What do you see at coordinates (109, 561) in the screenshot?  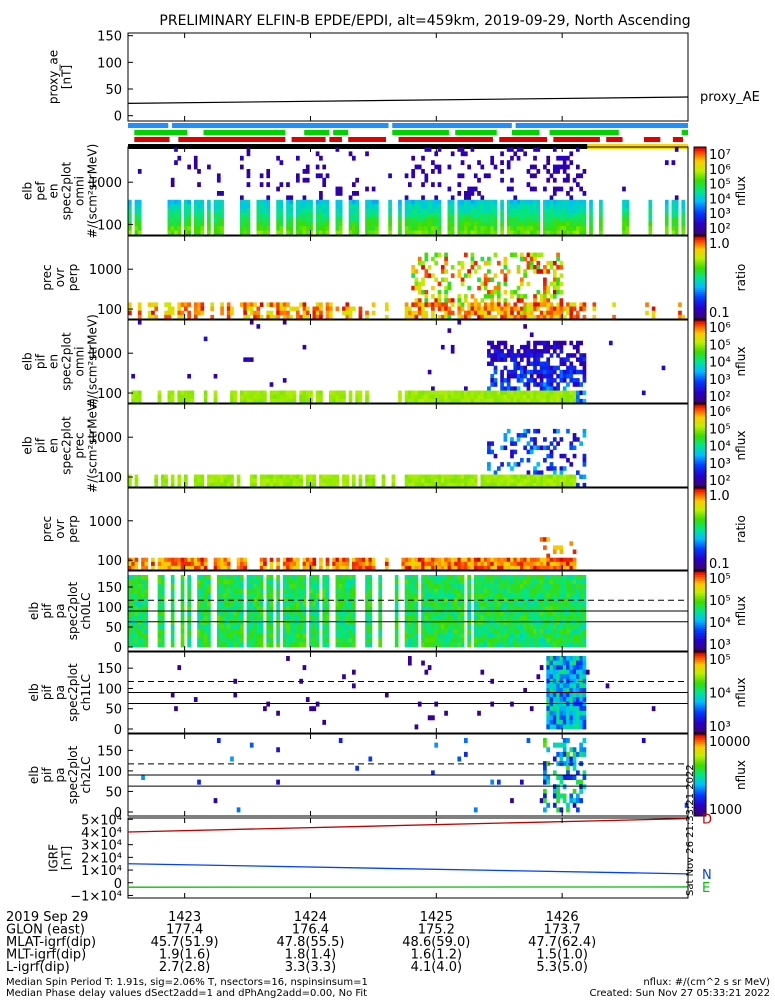 I see `prec-ovr-perp-i-ytick: 100` at bounding box center [109, 561].